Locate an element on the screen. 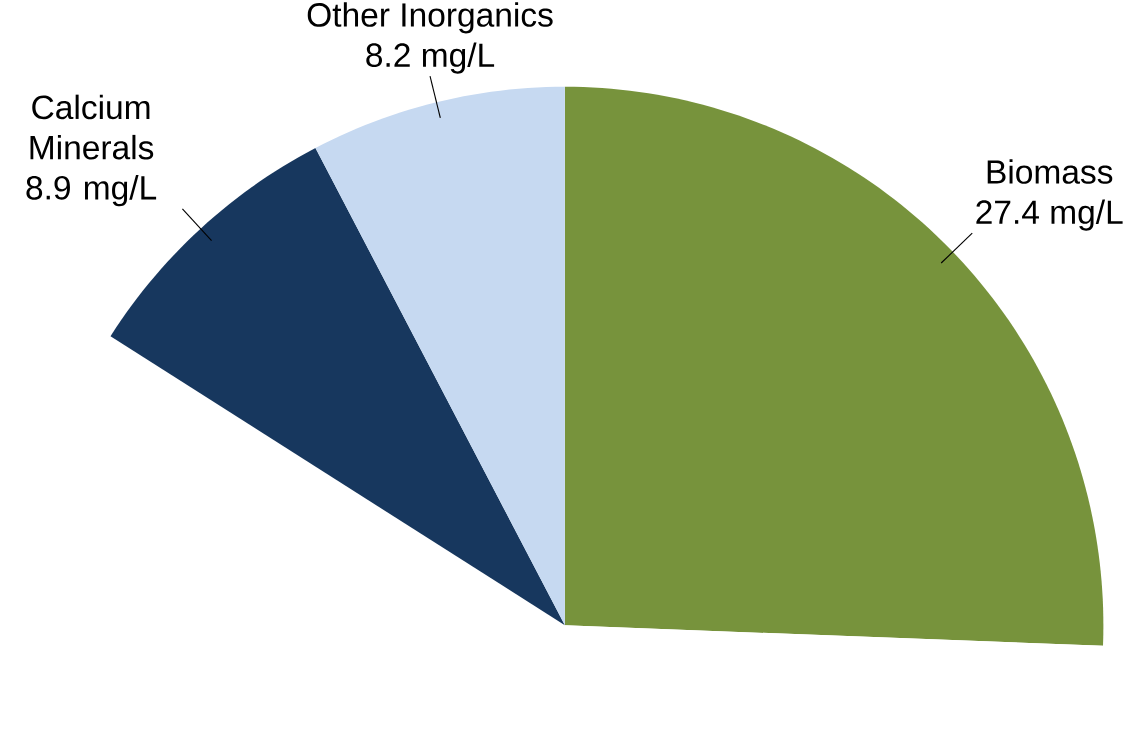 This screenshot has height=736, width=1126. slice-label: Biomass is located at coordinates (1050, 171).